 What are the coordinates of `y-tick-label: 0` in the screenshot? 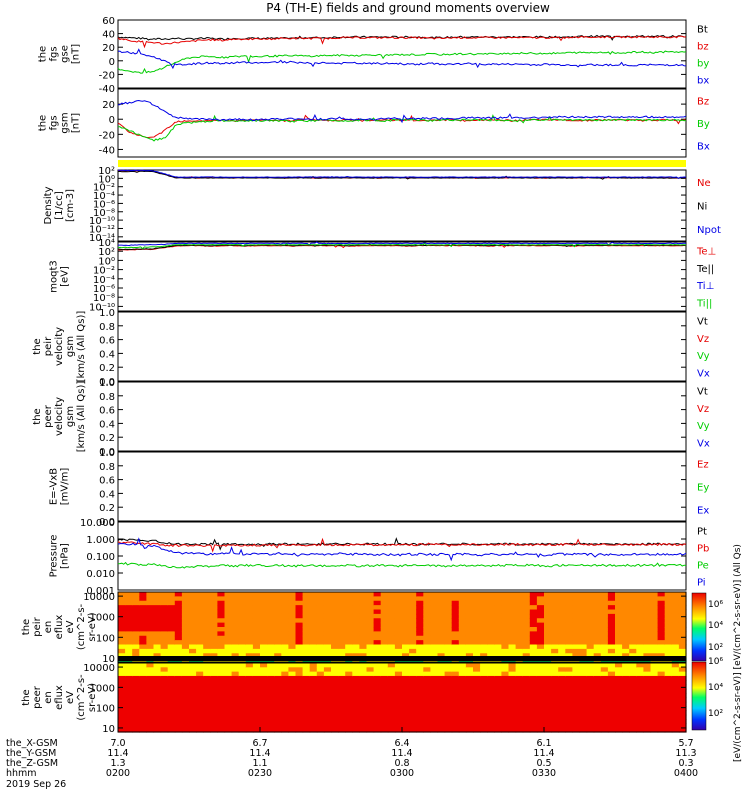 It's located at (112, 120).